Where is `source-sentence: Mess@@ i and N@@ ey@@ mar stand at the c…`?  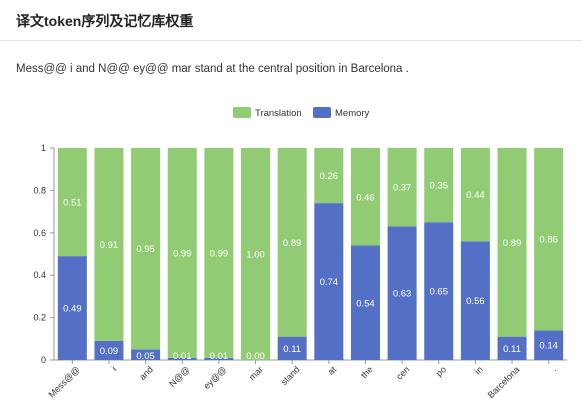
source-sentence: Mess@@ i and N@@ ey@@ mar stand at the c… is located at coordinates (212, 69).